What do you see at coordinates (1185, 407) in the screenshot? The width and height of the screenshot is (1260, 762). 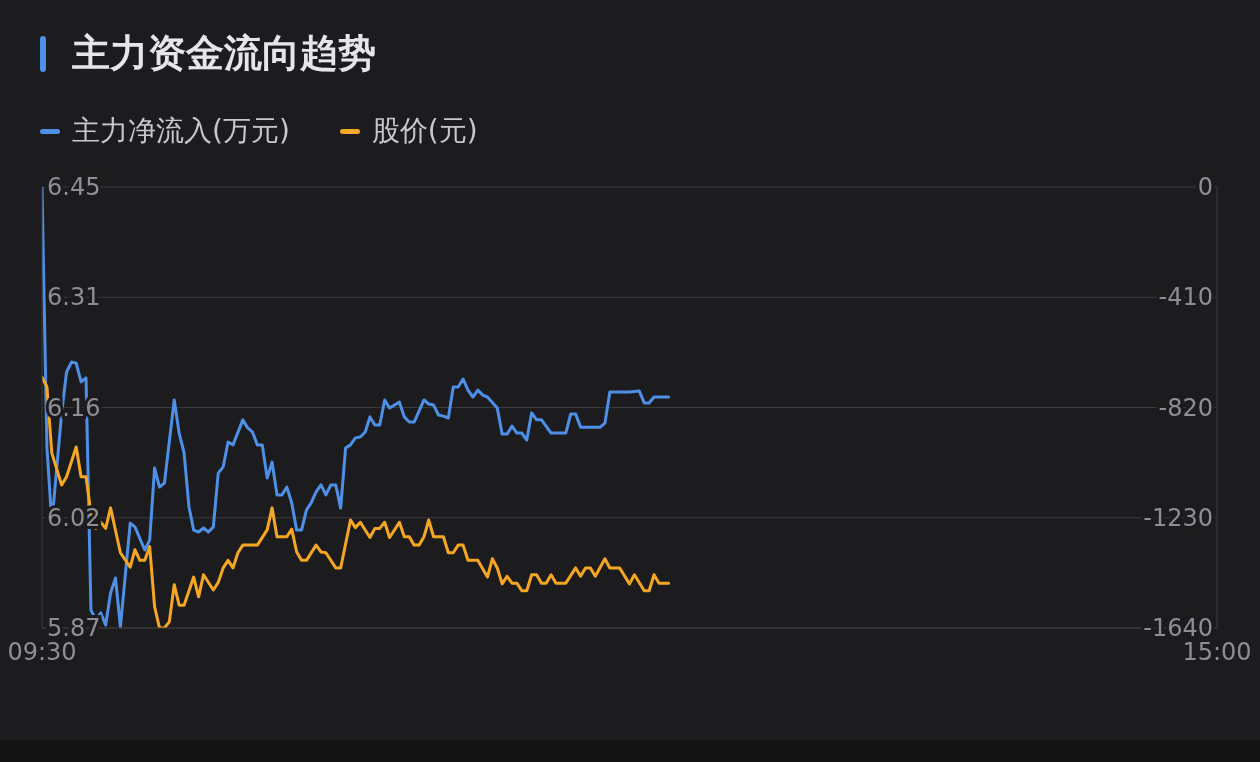 I see `y2-tick-label: -820` at bounding box center [1185, 407].